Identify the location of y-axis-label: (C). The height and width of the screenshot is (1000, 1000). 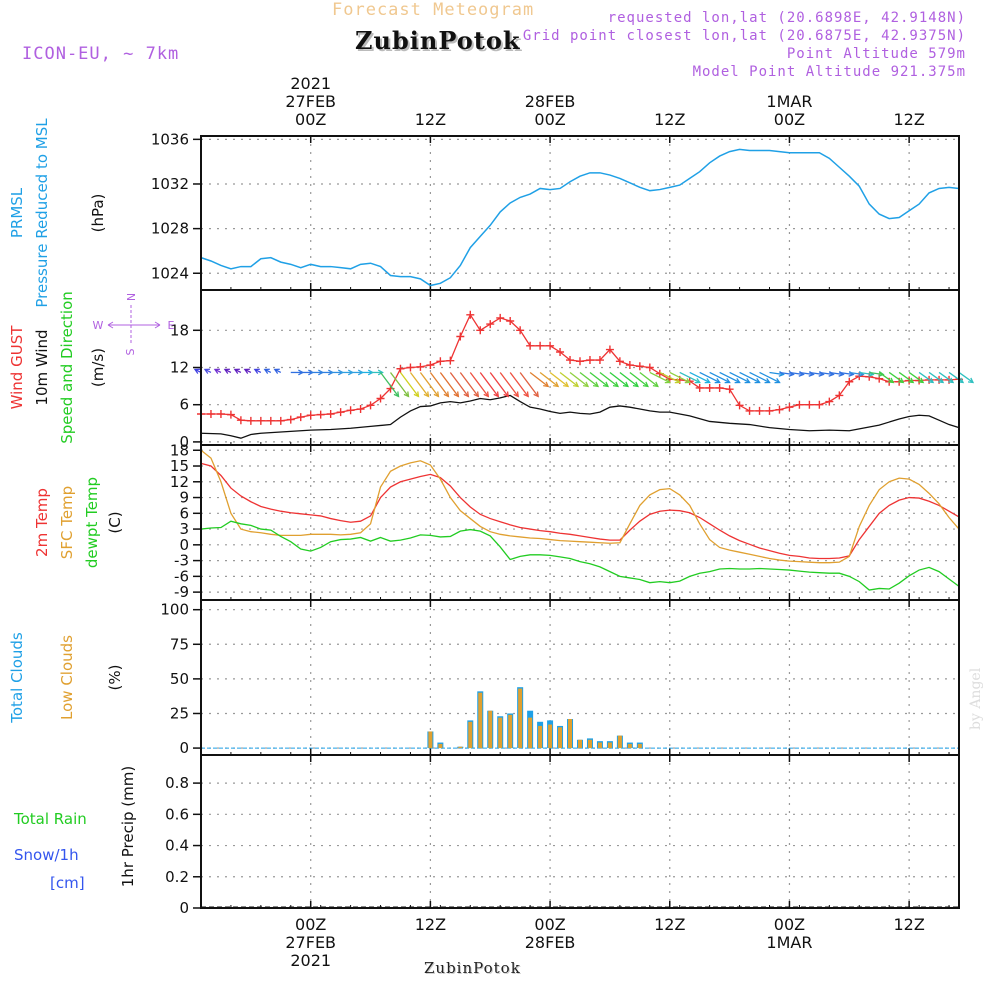
(115, 522).